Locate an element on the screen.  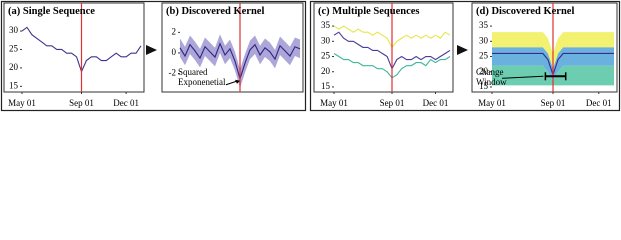
panel-title: (b) Discovered Kernel is located at coordinates (215, 11).